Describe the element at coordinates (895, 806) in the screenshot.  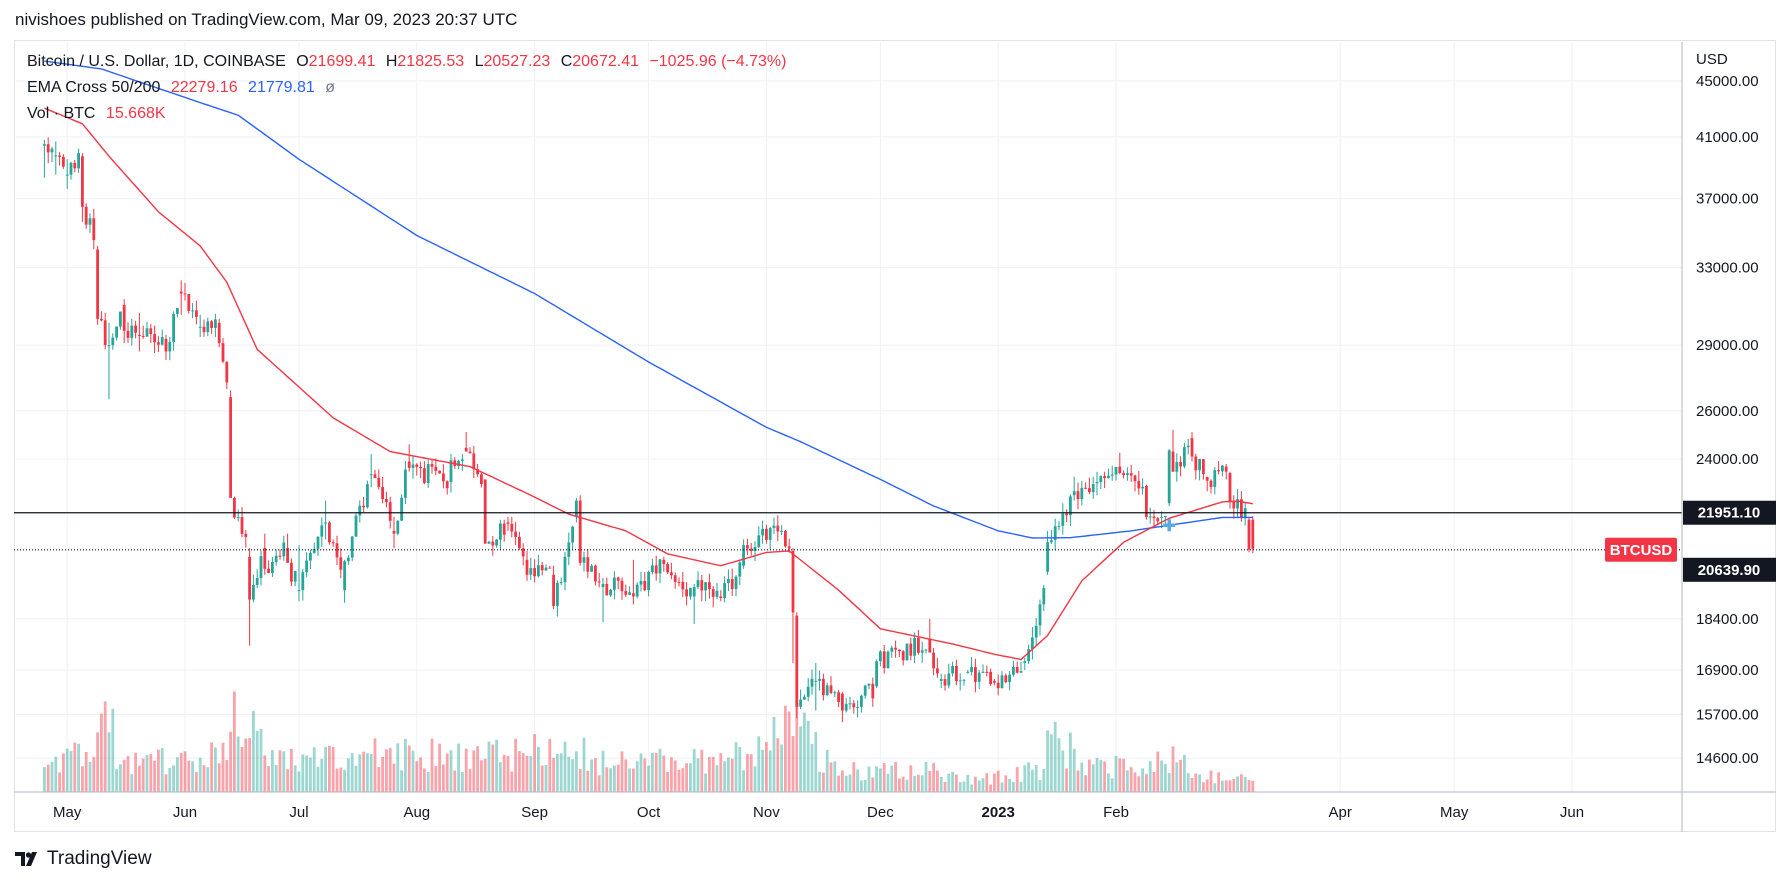
I see `time-axis: May Jun Jul Aug Sep Oct Nov Dec 2023 Feb Apr May Jun` at that location.